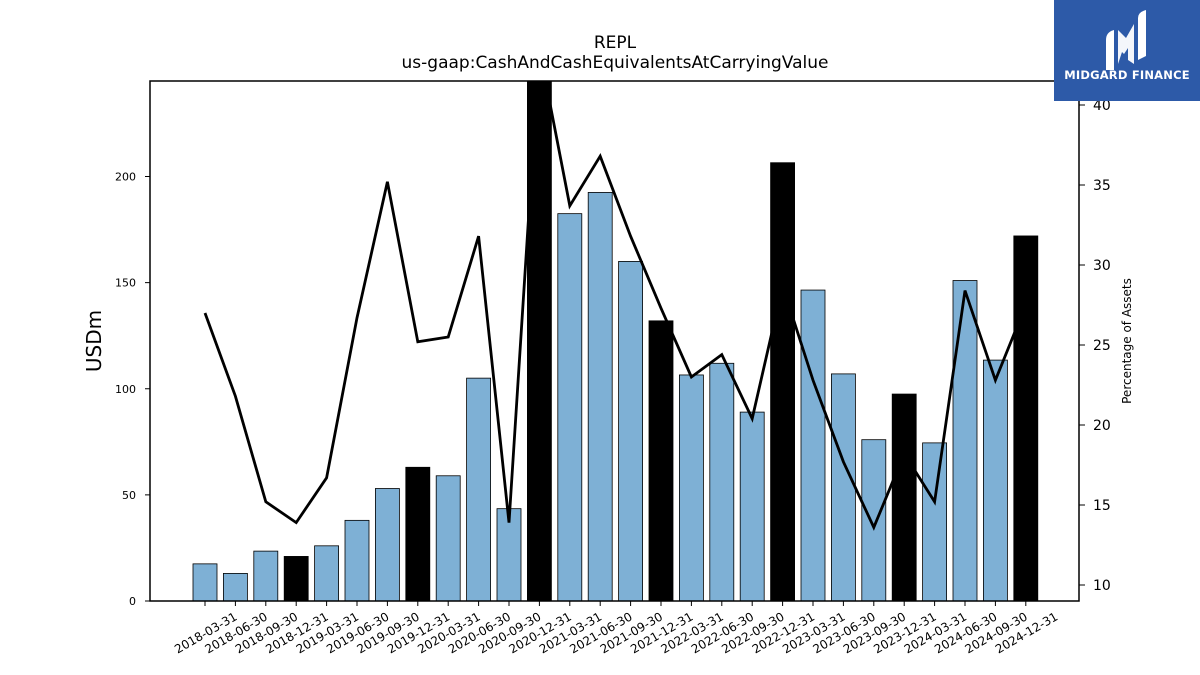  I want to click on logo-mark-icon, so click(1126, 40).